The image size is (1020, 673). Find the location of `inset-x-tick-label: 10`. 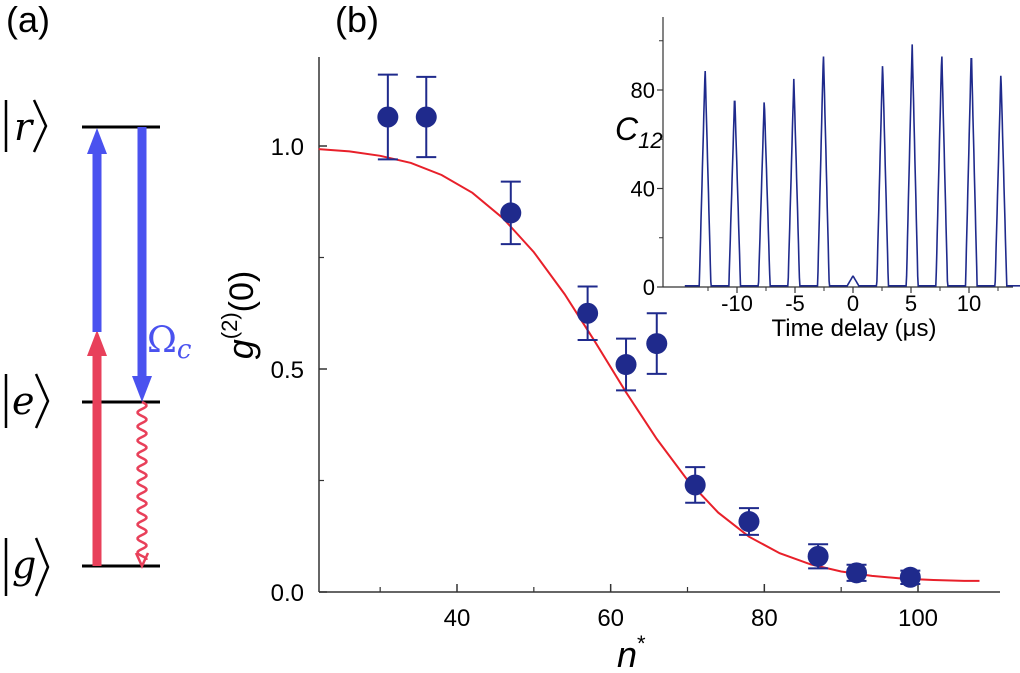

inset-x-tick-label: 10 is located at coordinates (969, 303).